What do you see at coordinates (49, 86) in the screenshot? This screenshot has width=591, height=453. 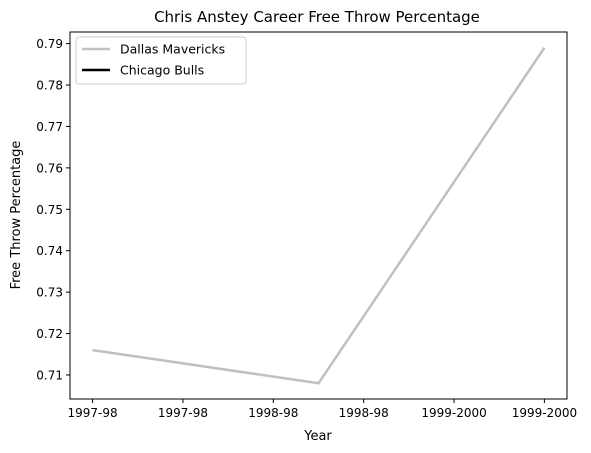 I see `y-tick-label: 0.78` at bounding box center [49, 86].